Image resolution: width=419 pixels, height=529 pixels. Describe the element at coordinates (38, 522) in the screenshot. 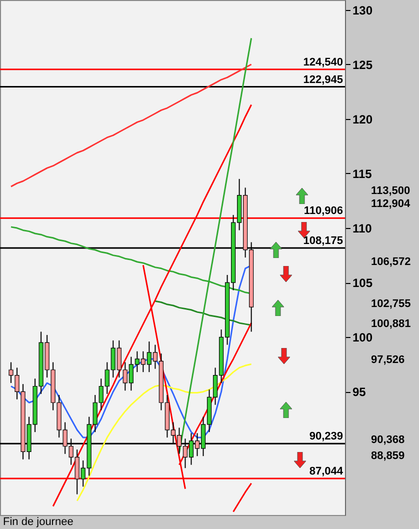

I see `text: Fin de journee` at that location.